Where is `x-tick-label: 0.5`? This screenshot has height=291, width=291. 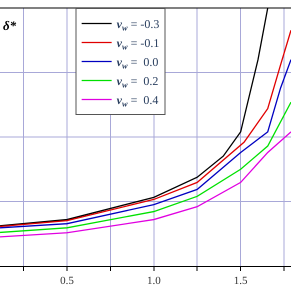 x-tick-label: 0.5 is located at coordinates (67, 281).